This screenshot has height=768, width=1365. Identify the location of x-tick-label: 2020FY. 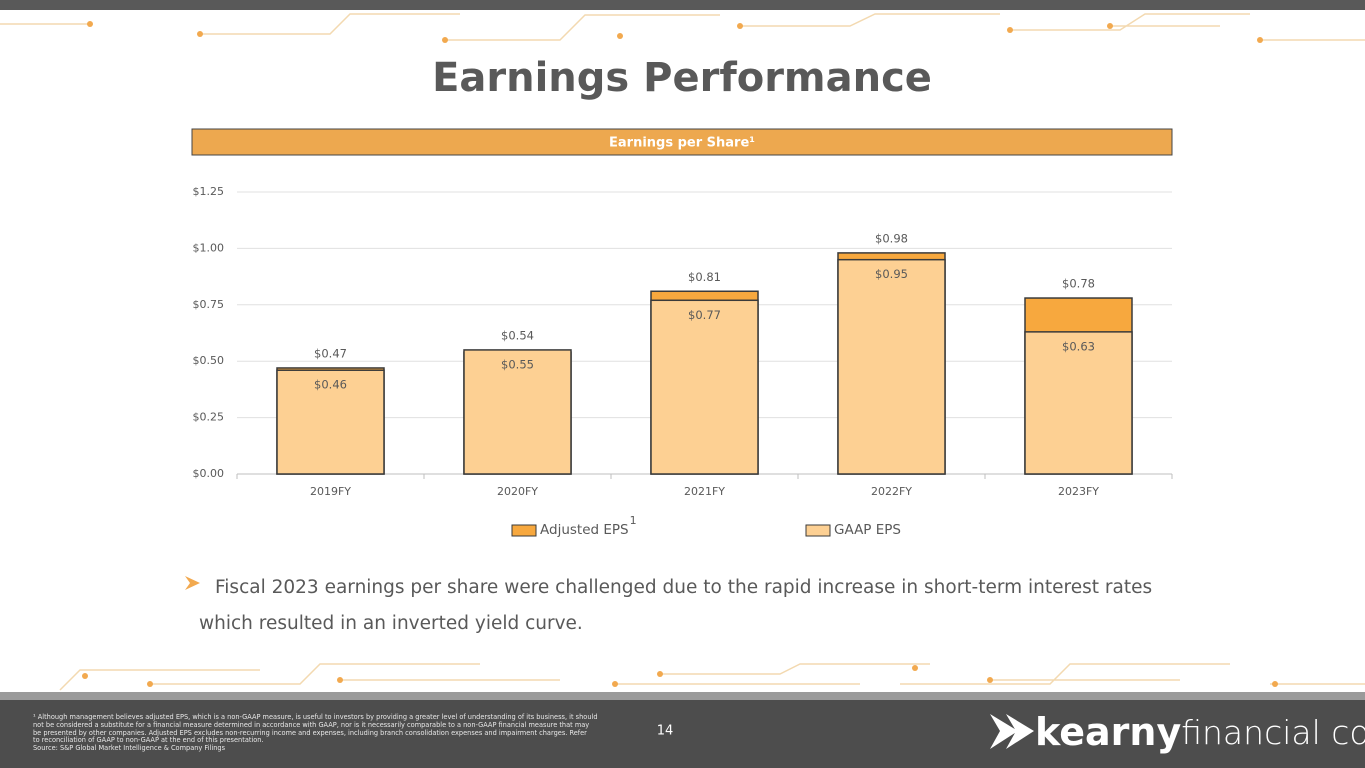
(517, 491).